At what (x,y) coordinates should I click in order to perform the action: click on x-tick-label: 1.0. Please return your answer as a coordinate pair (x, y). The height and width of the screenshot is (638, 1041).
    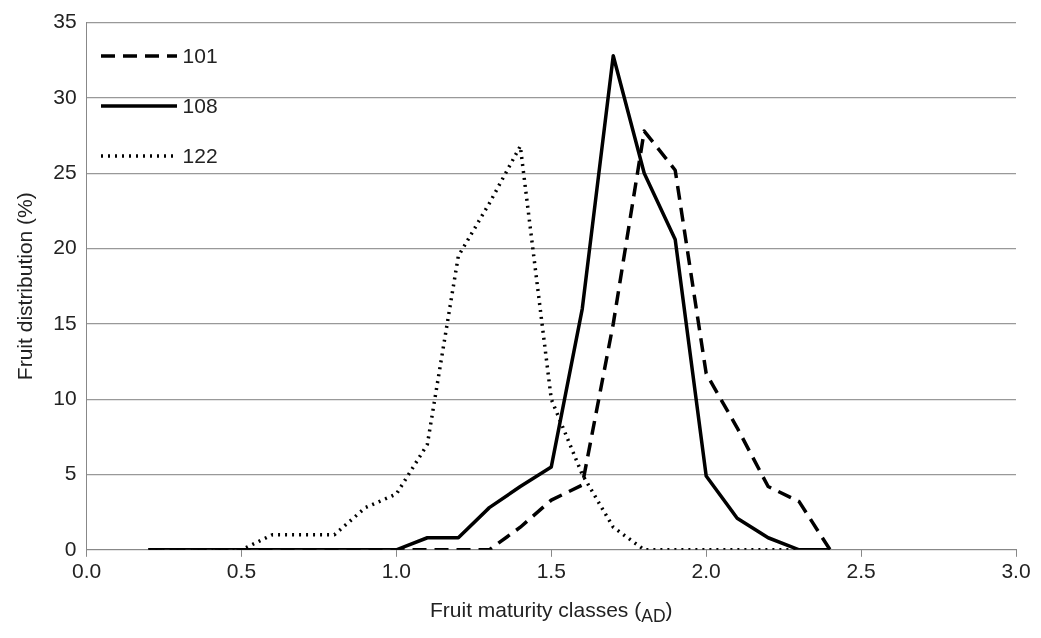
    Looking at the image, I should click on (396, 571).